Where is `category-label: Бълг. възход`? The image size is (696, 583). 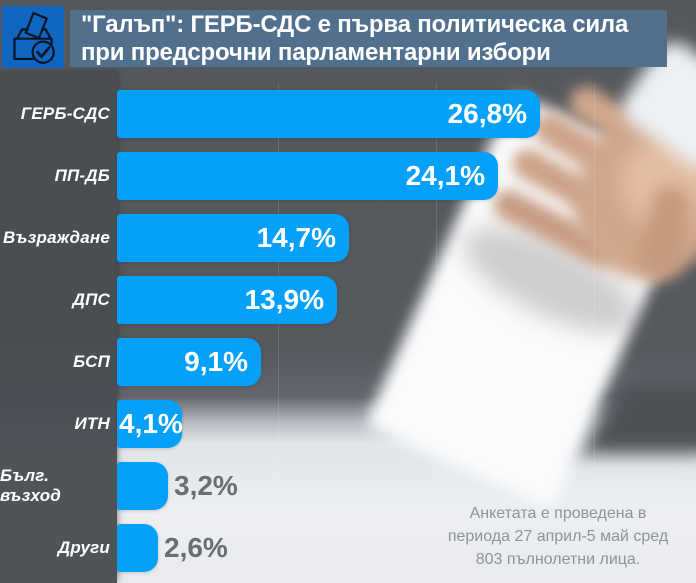 category-label: Бълг. възход is located at coordinates (31, 485).